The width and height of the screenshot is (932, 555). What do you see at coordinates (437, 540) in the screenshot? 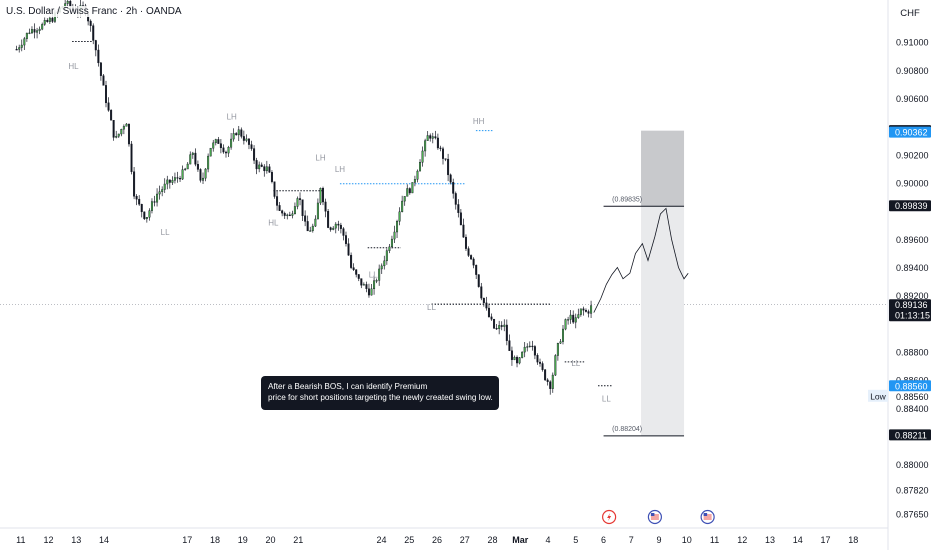
I see `x-tick-label-11: 26` at bounding box center [437, 540].